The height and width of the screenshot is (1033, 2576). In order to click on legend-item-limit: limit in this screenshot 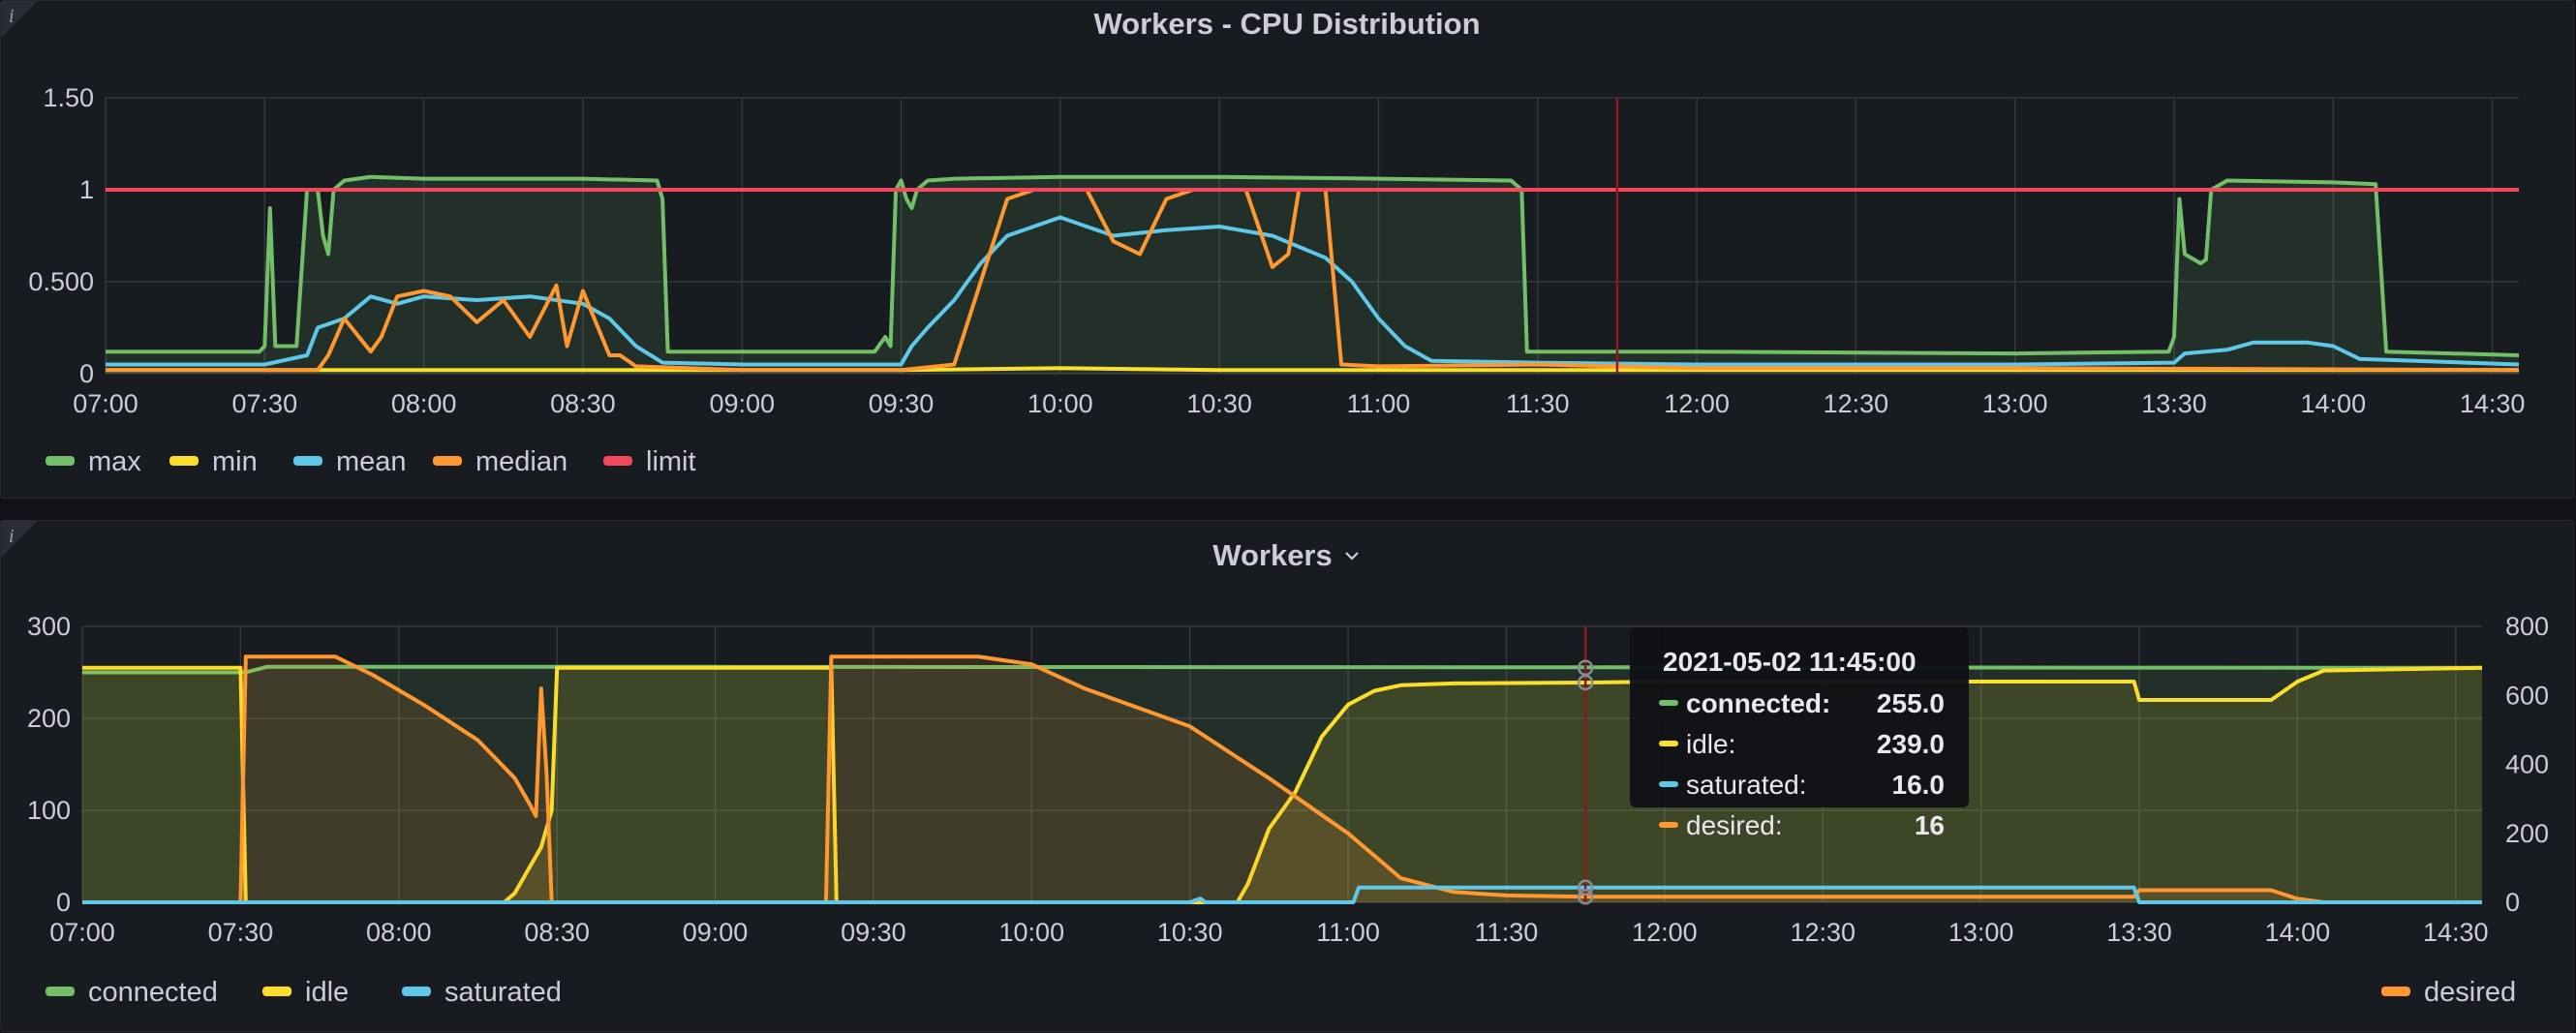, I will do `click(649, 461)`.